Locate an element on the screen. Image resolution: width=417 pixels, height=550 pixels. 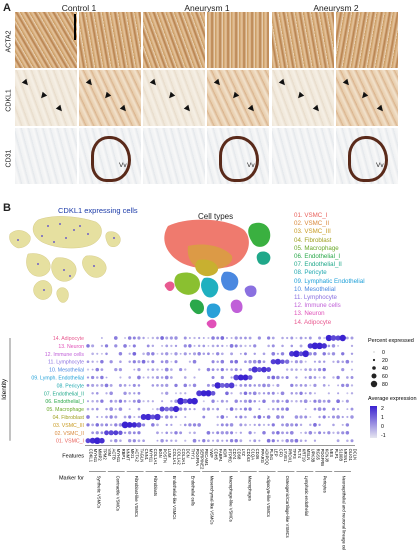
cell-type-legend-entry: 09. Lymphatic Endothelial is located at coordinates (329, 281).